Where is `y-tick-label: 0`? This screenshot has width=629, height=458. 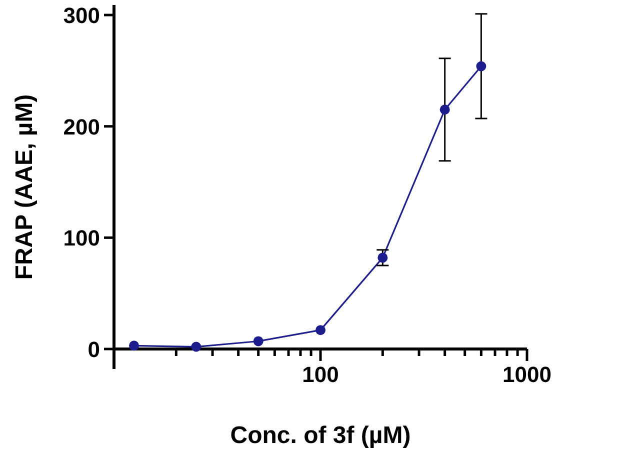 y-tick-label: 0 is located at coordinates (94, 349).